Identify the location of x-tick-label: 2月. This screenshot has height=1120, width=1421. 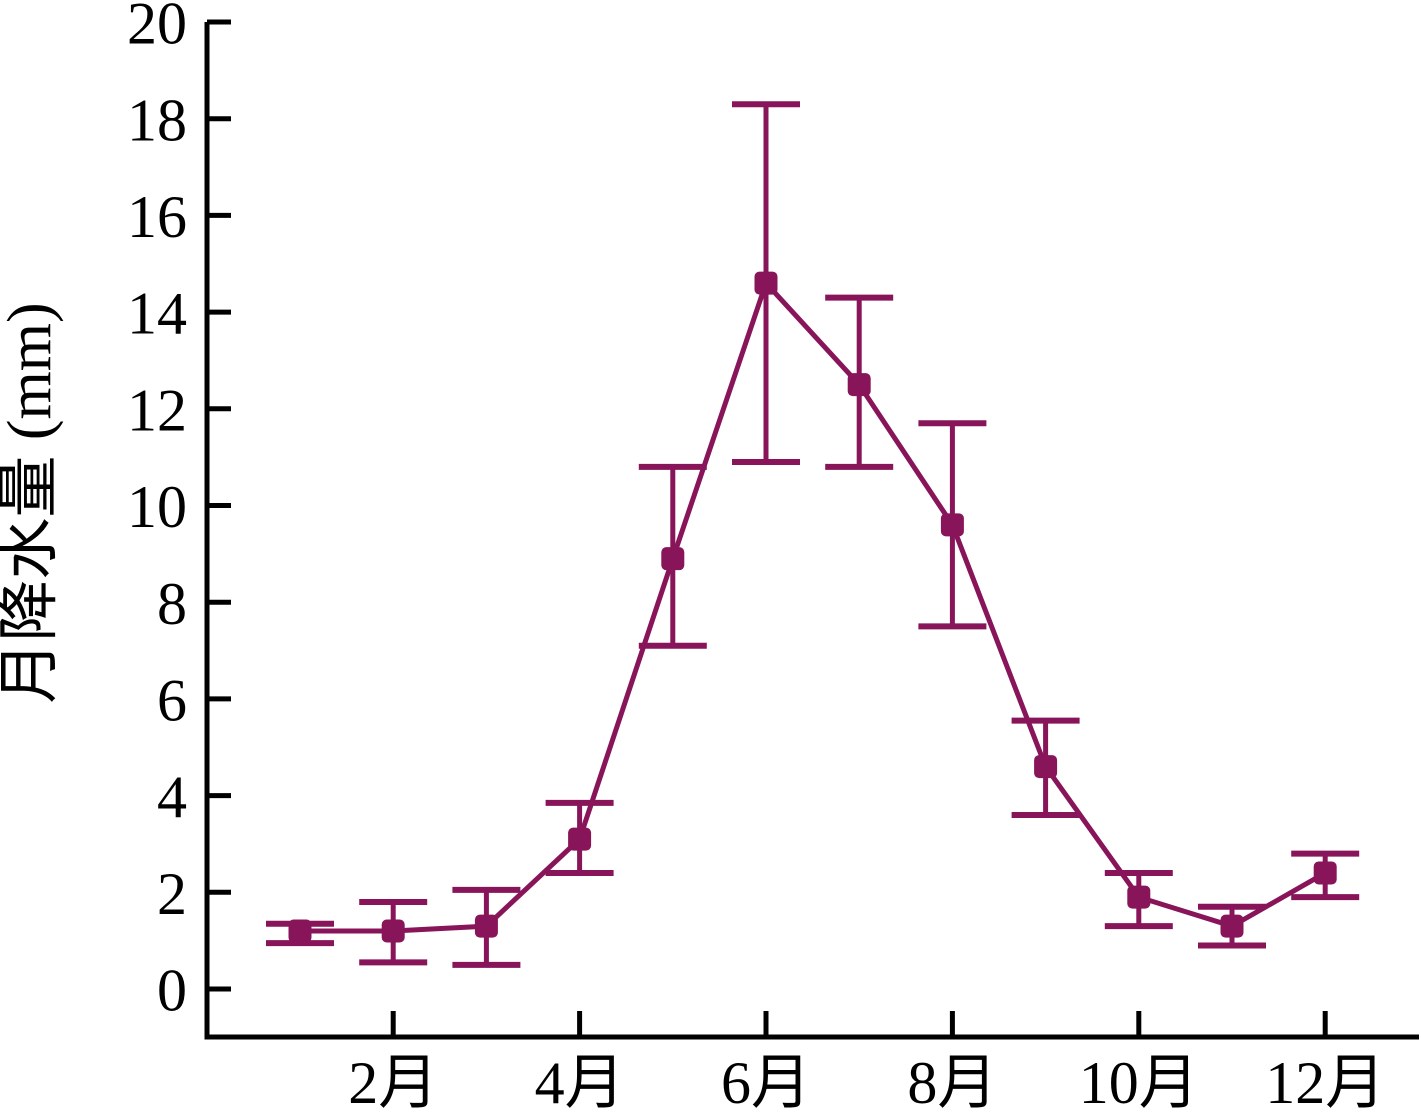
(393, 1083).